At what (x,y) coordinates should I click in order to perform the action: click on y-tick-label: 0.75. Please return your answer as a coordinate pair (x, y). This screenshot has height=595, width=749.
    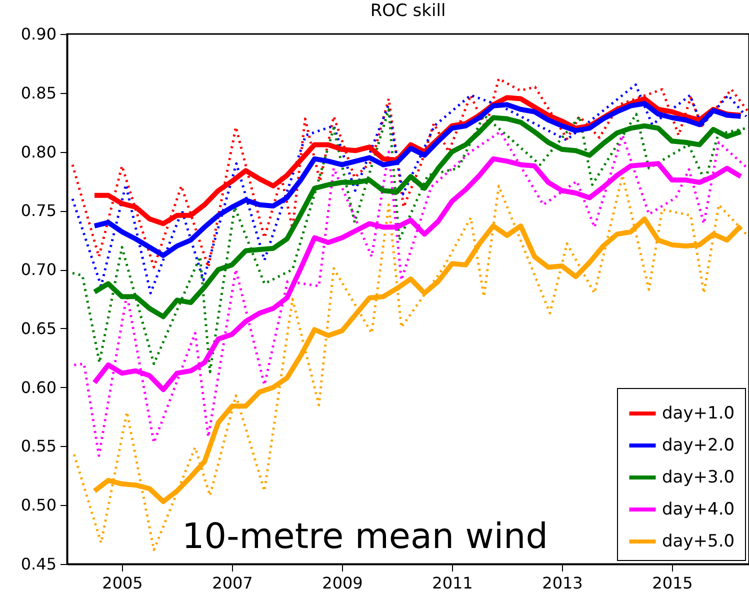
    Looking at the image, I should click on (38, 210).